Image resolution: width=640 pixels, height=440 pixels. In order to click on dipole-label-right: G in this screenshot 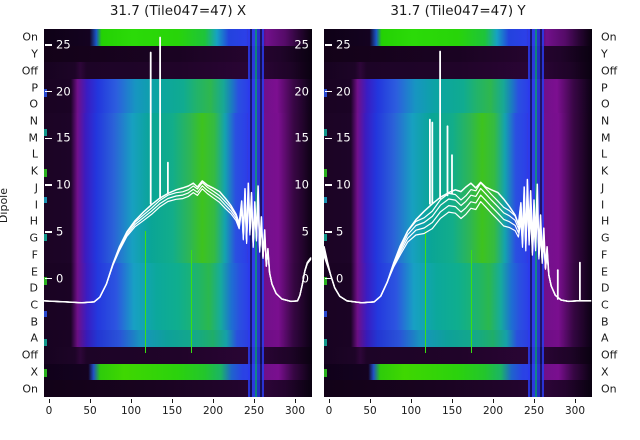, I will do `click(605, 238)`.